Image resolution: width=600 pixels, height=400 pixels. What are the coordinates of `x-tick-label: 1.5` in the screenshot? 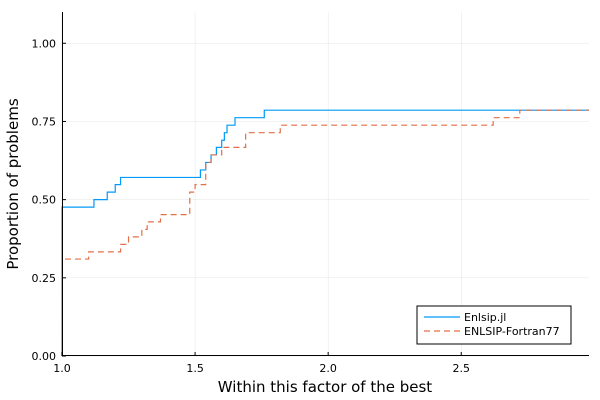 It's located at (195, 368).